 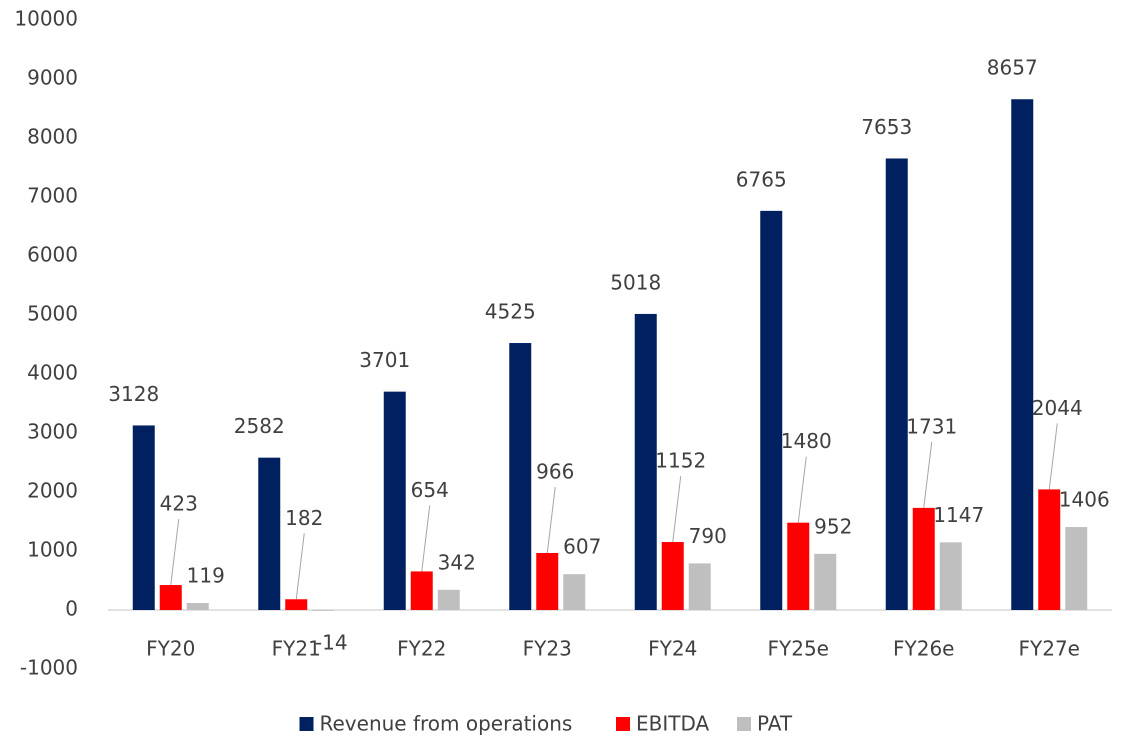 What do you see at coordinates (672, 649) in the screenshot?
I see `x-tick-label: FY24` at bounding box center [672, 649].